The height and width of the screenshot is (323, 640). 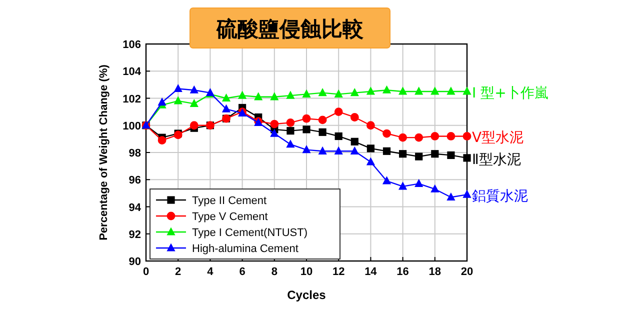 What do you see at coordinates (498, 138) in the screenshot?
I see `text: V型水泥` at bounding box center [498, 138].